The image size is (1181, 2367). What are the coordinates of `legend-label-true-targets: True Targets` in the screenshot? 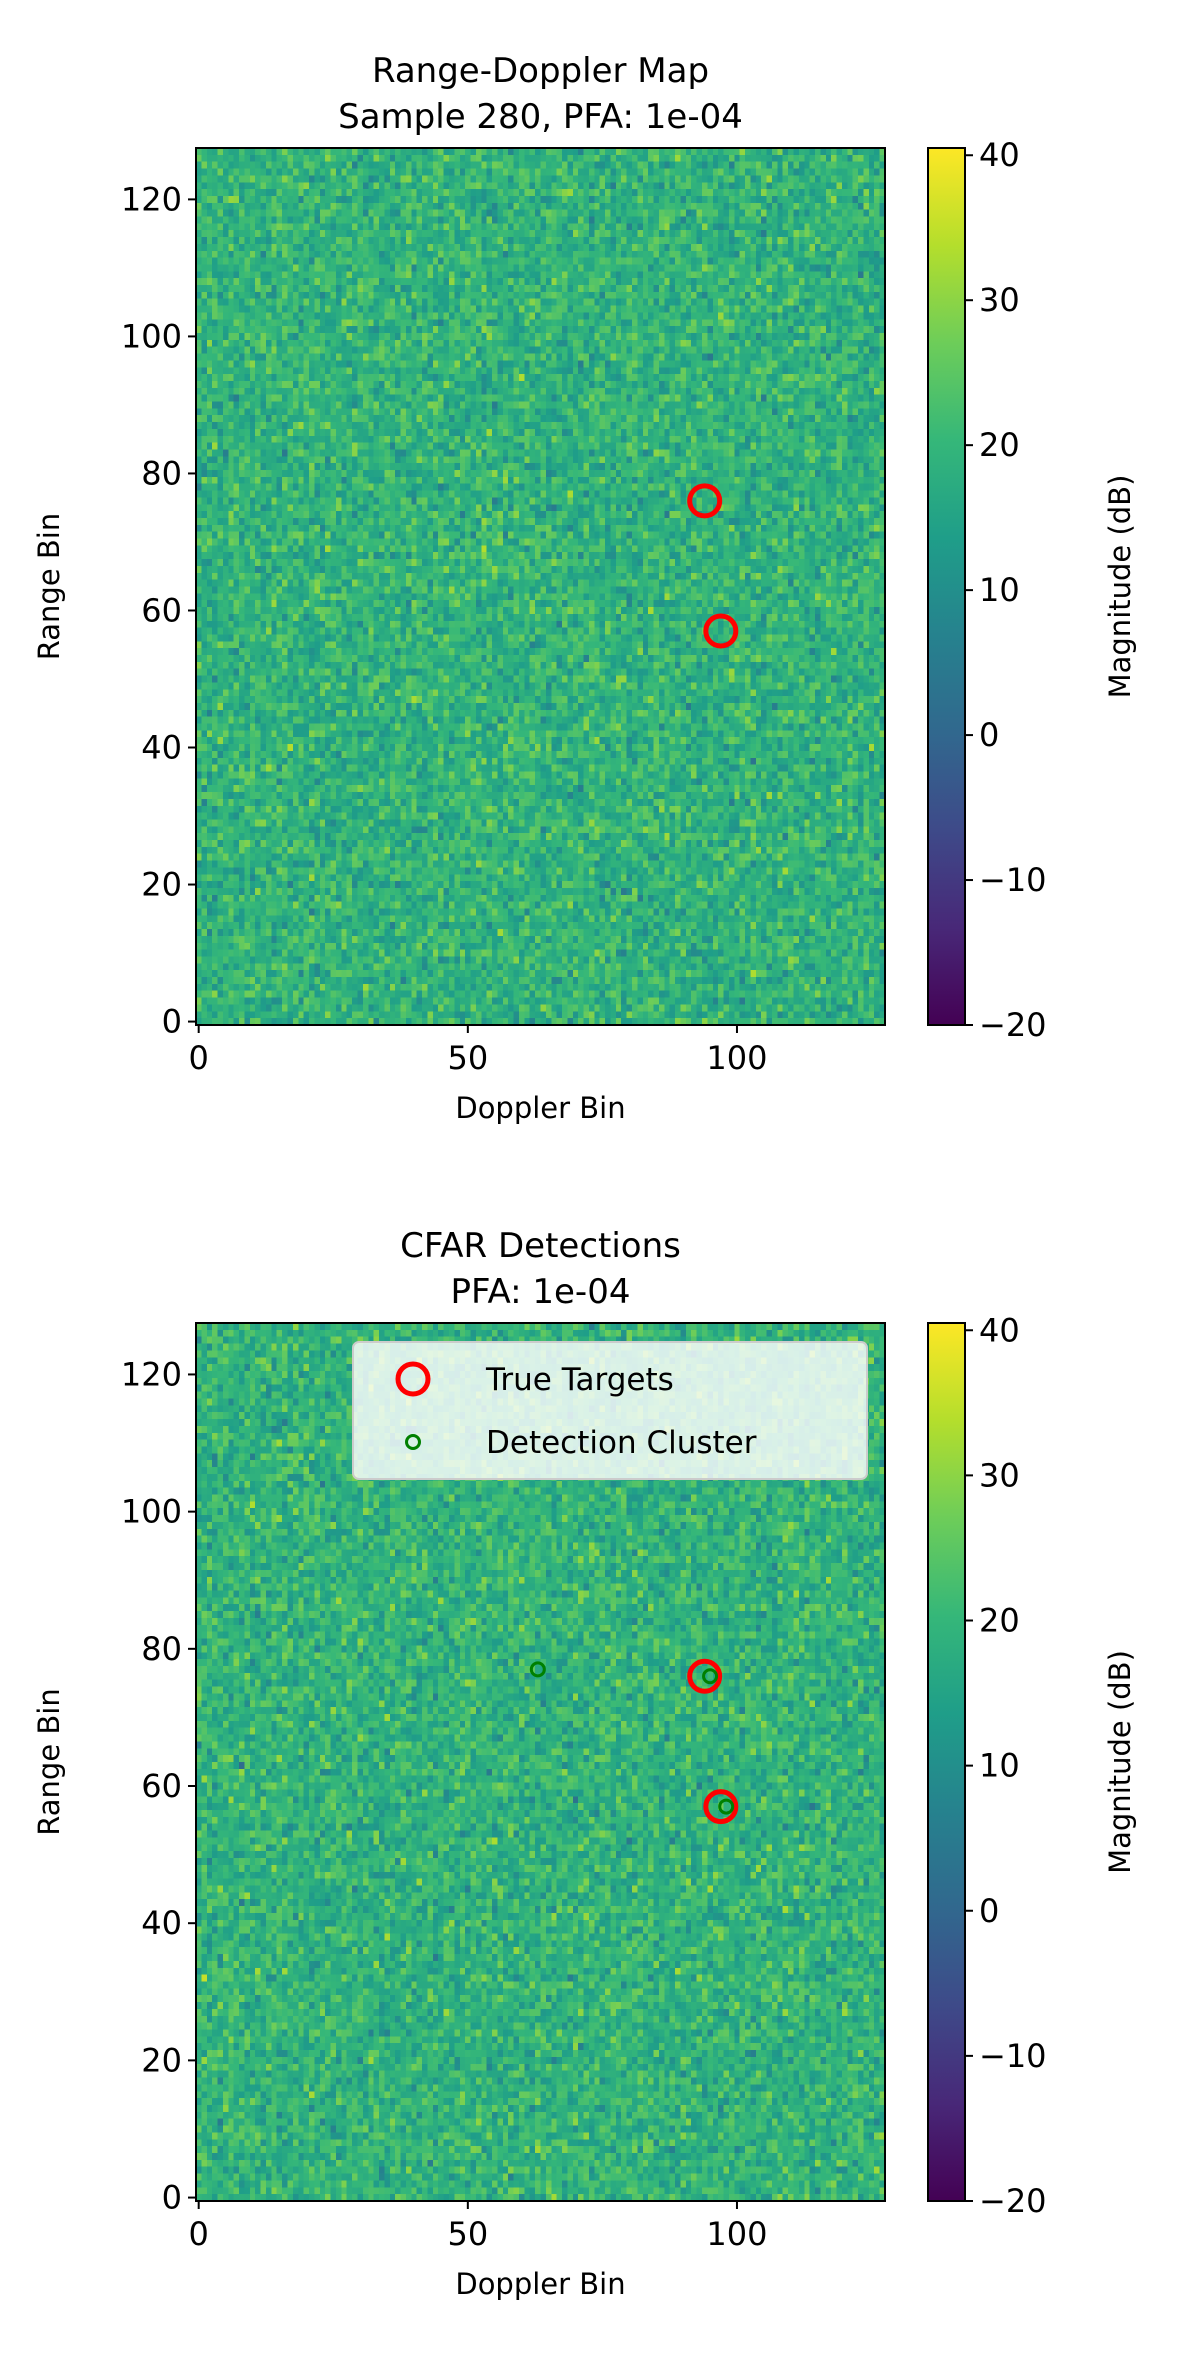 It's located at (579, 1380).